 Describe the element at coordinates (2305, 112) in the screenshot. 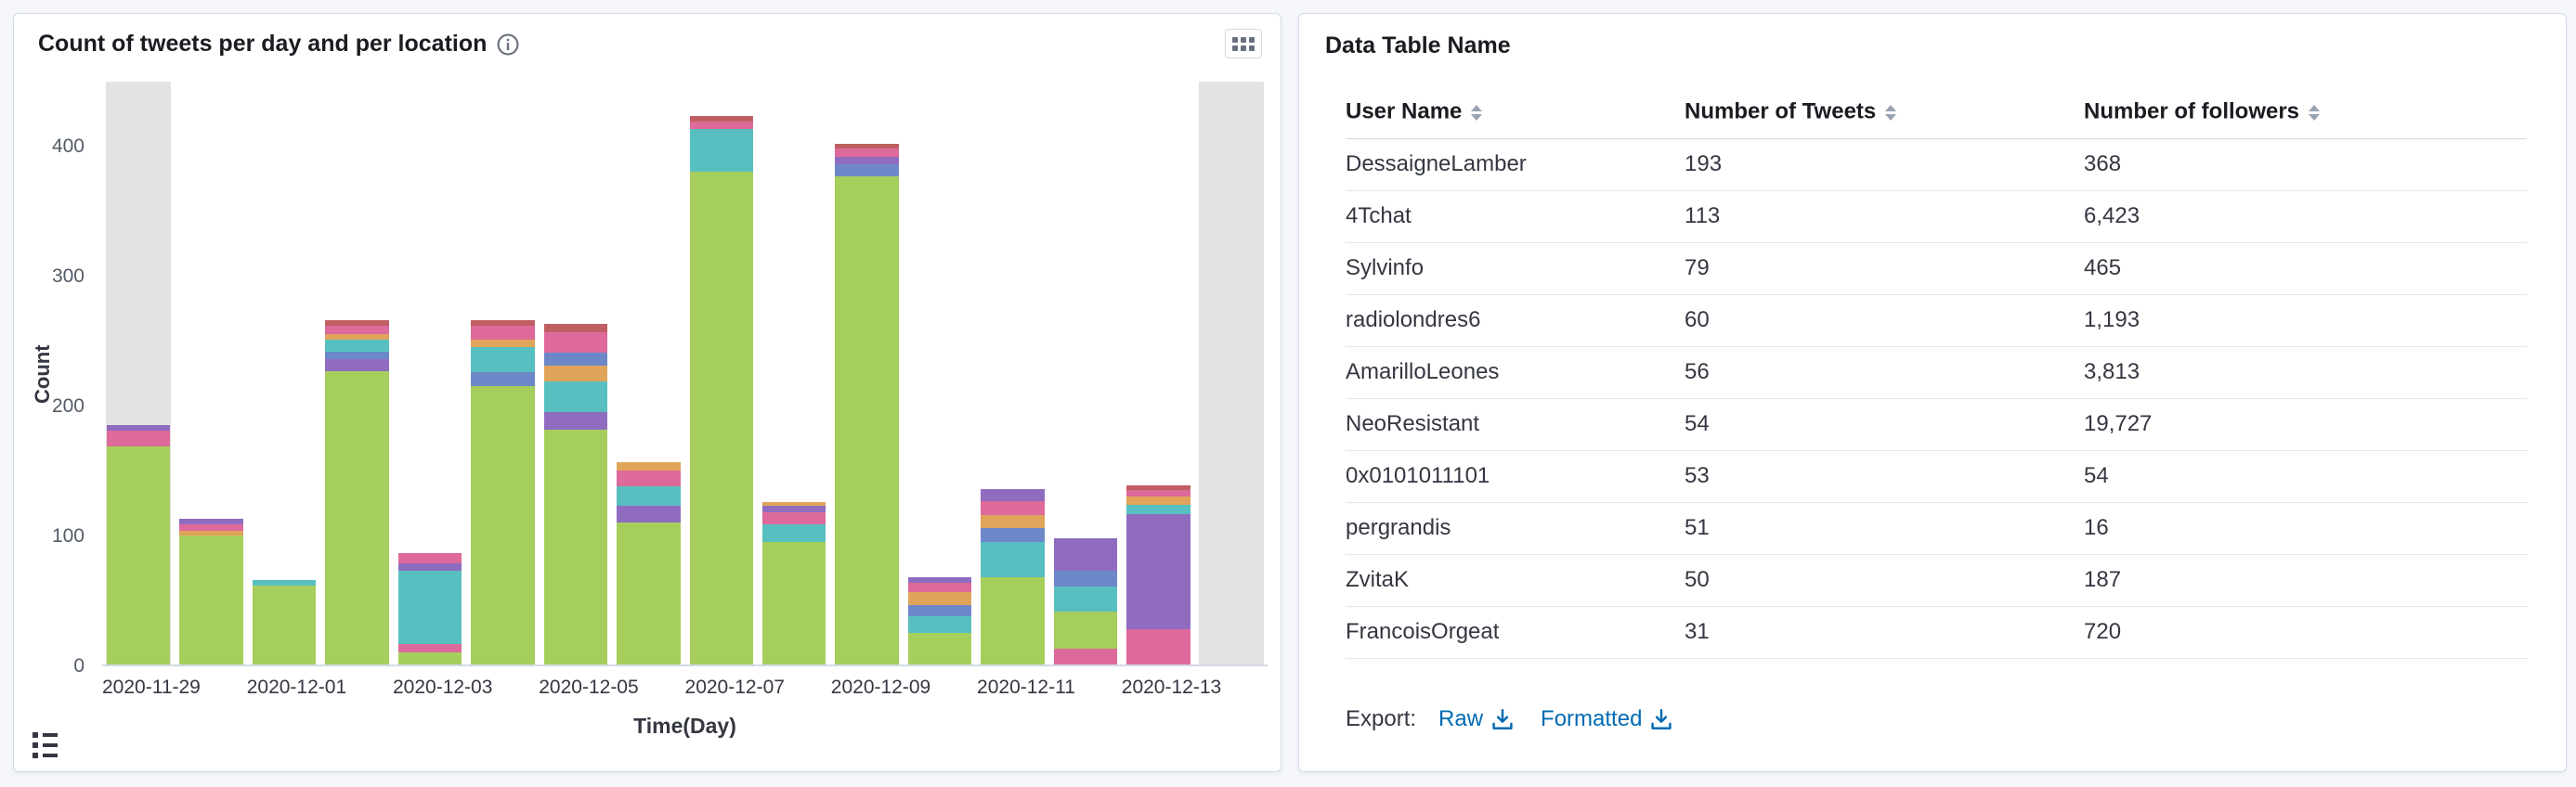

I see `column-header: Number of followers` at that location.